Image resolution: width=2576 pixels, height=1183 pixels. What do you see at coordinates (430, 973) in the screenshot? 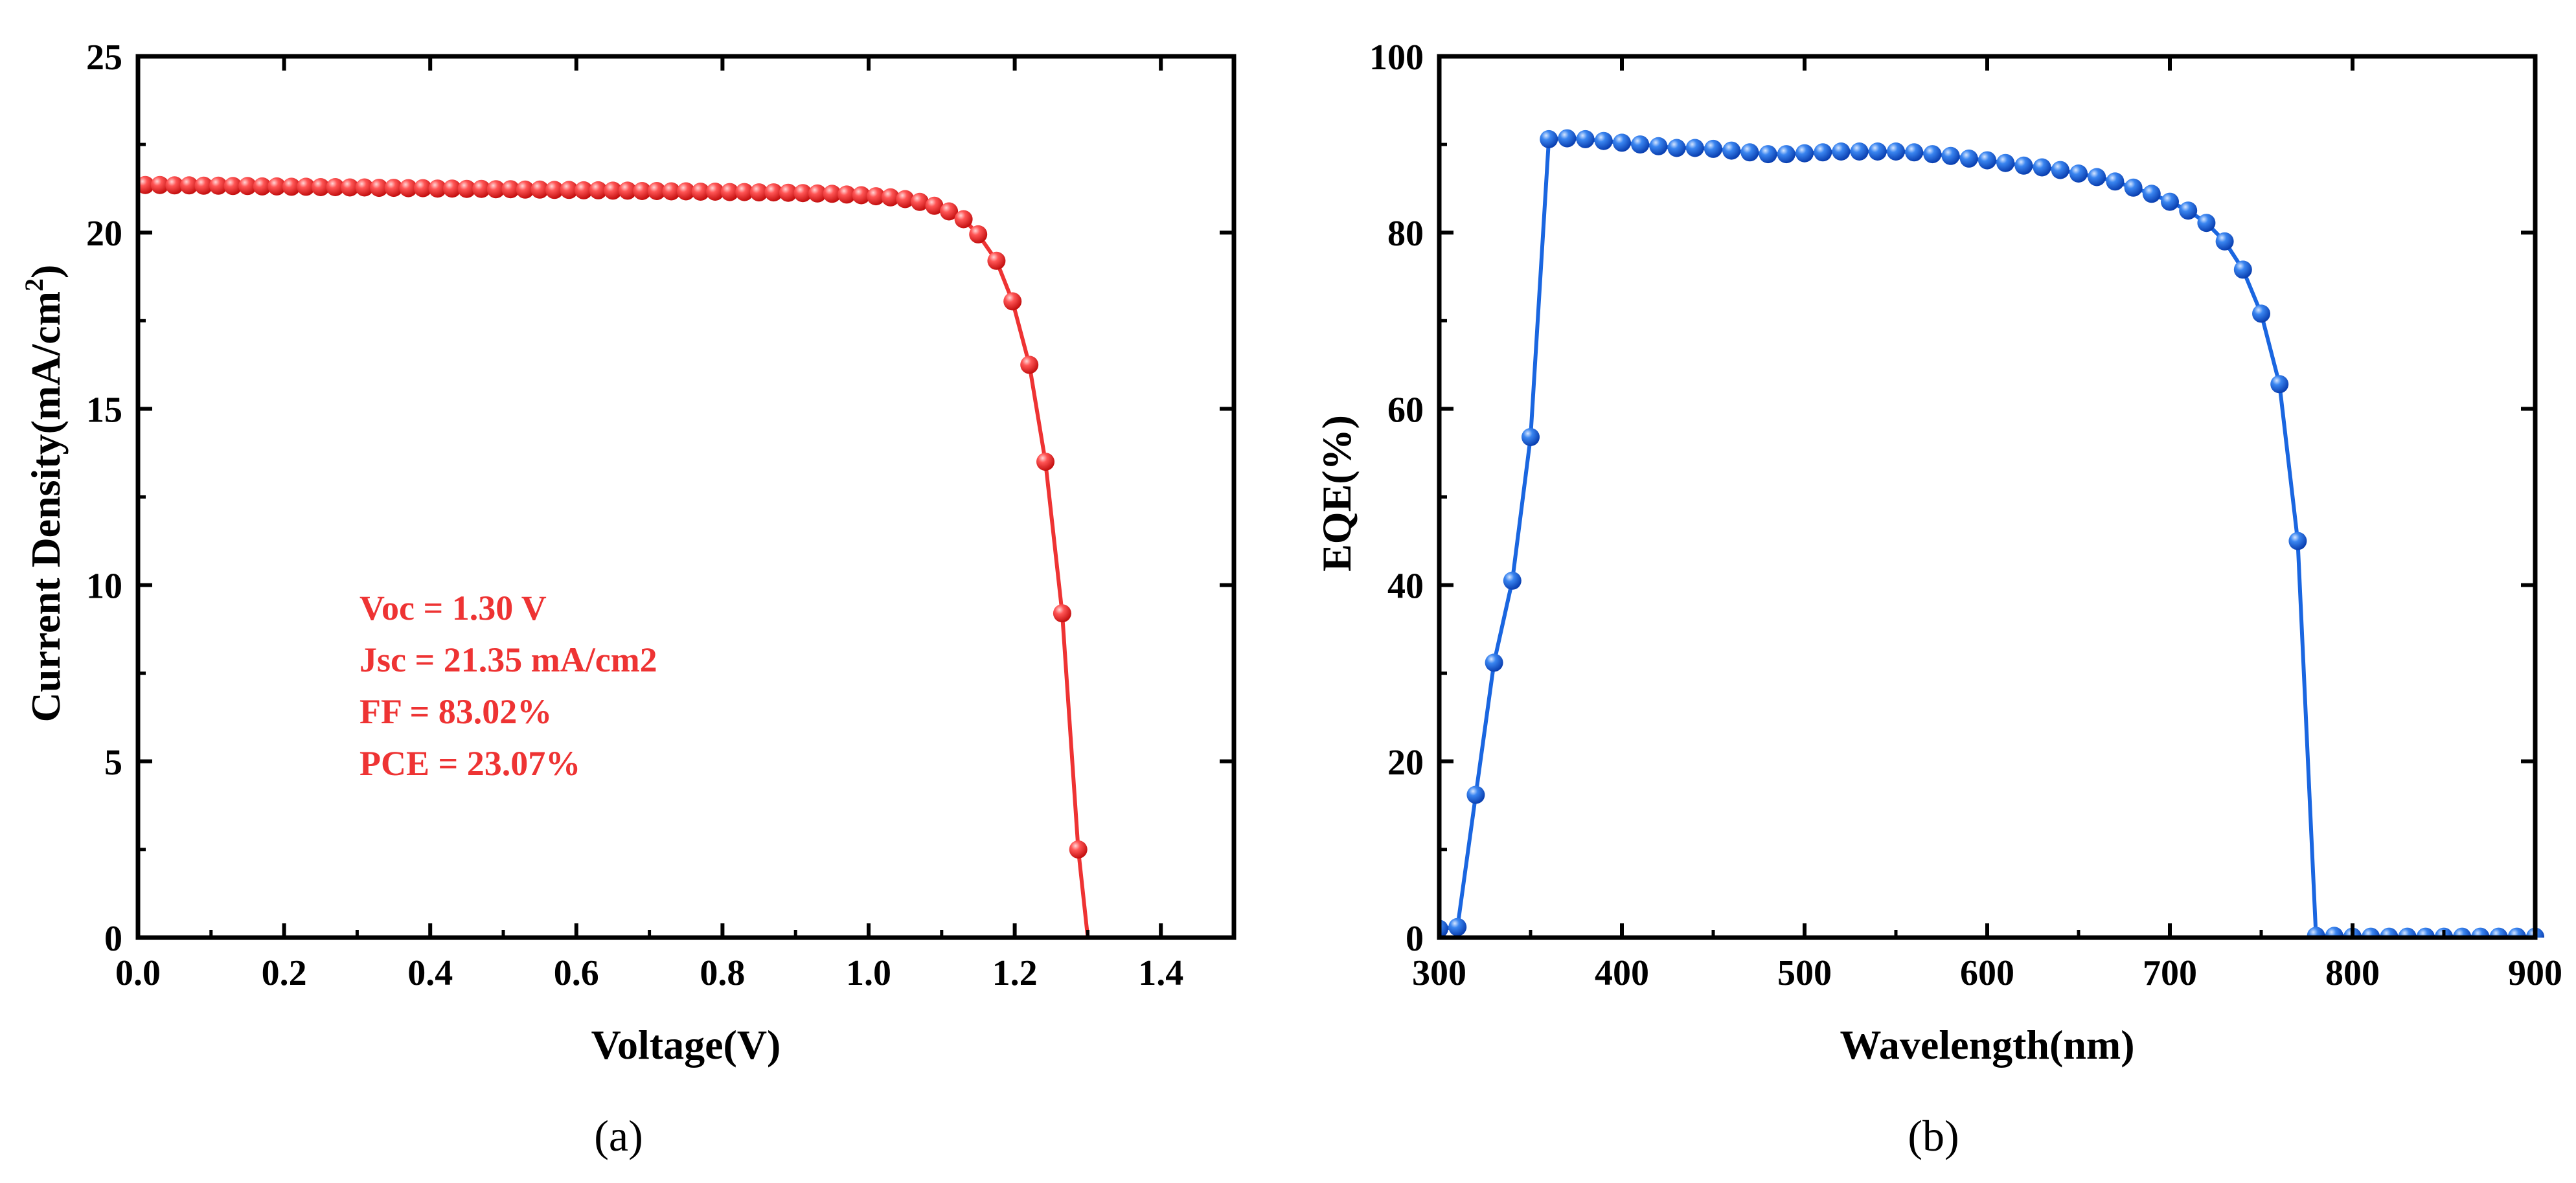
I see `jv-x-tick-label: 0.4` at bounding box center [430, 973].